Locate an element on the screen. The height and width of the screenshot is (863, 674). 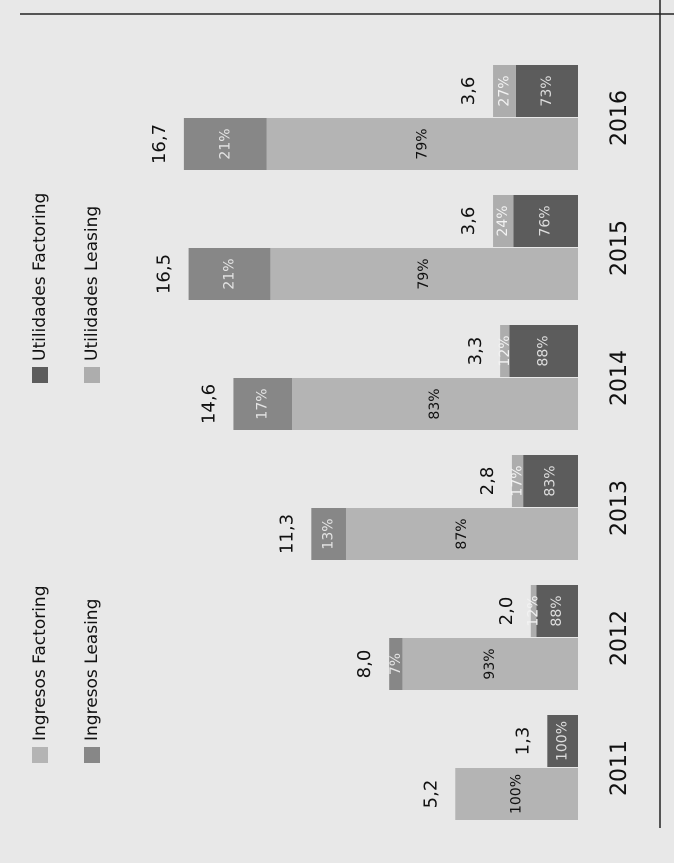
total-label: 8,0 is located at coordinates (364, 664).